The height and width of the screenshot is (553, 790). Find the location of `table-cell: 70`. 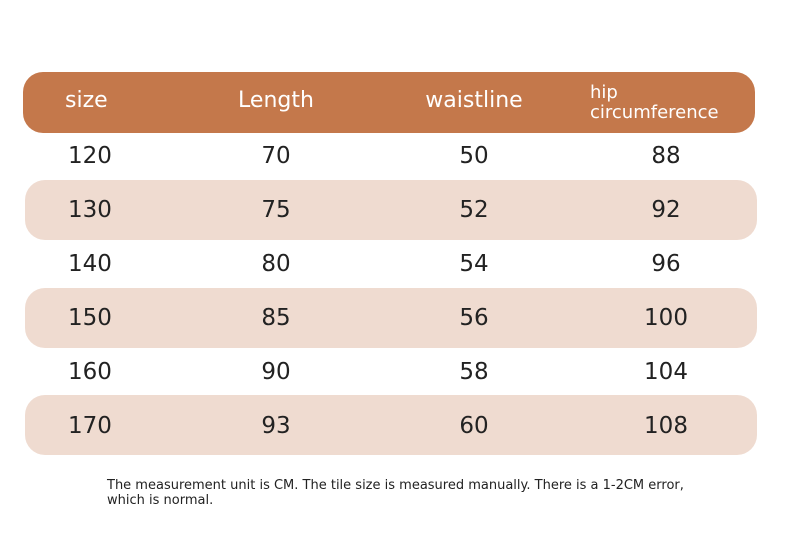

table-cell: 70 is located at coordinates (276, 156).